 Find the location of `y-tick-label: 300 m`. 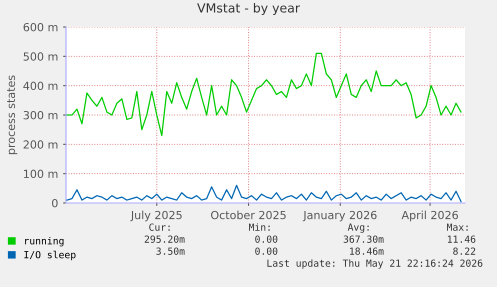

y-tick-label: 300 m is located at coordinates (41, 115).